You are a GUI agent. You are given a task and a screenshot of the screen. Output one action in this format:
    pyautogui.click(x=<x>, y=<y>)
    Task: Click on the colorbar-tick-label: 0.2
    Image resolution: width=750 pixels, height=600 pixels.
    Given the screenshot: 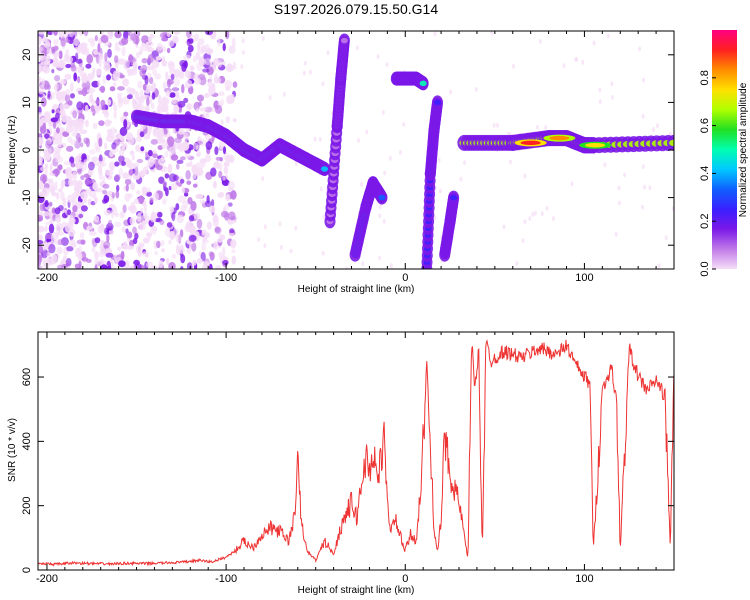 What is the action you would take?
    pyautogui.click(x=705, y=221)
    